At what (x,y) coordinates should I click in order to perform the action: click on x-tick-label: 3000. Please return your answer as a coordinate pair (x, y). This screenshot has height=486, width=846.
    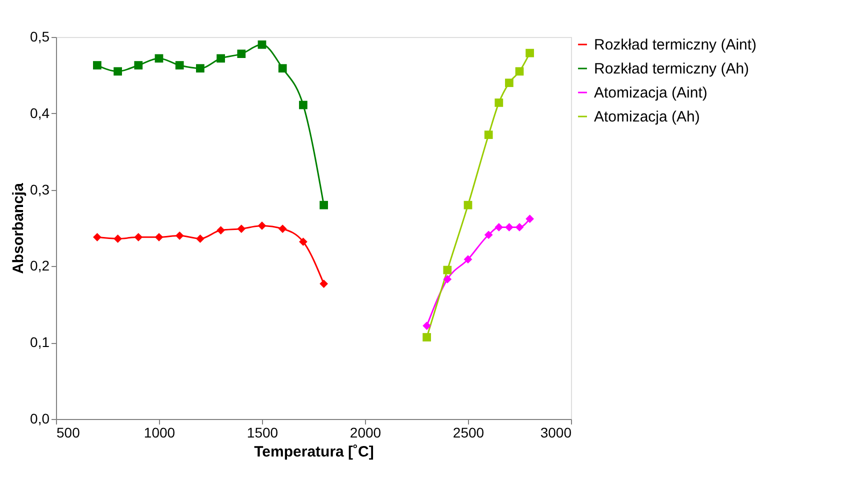
    Looking at the image, I should click on (556, 432).